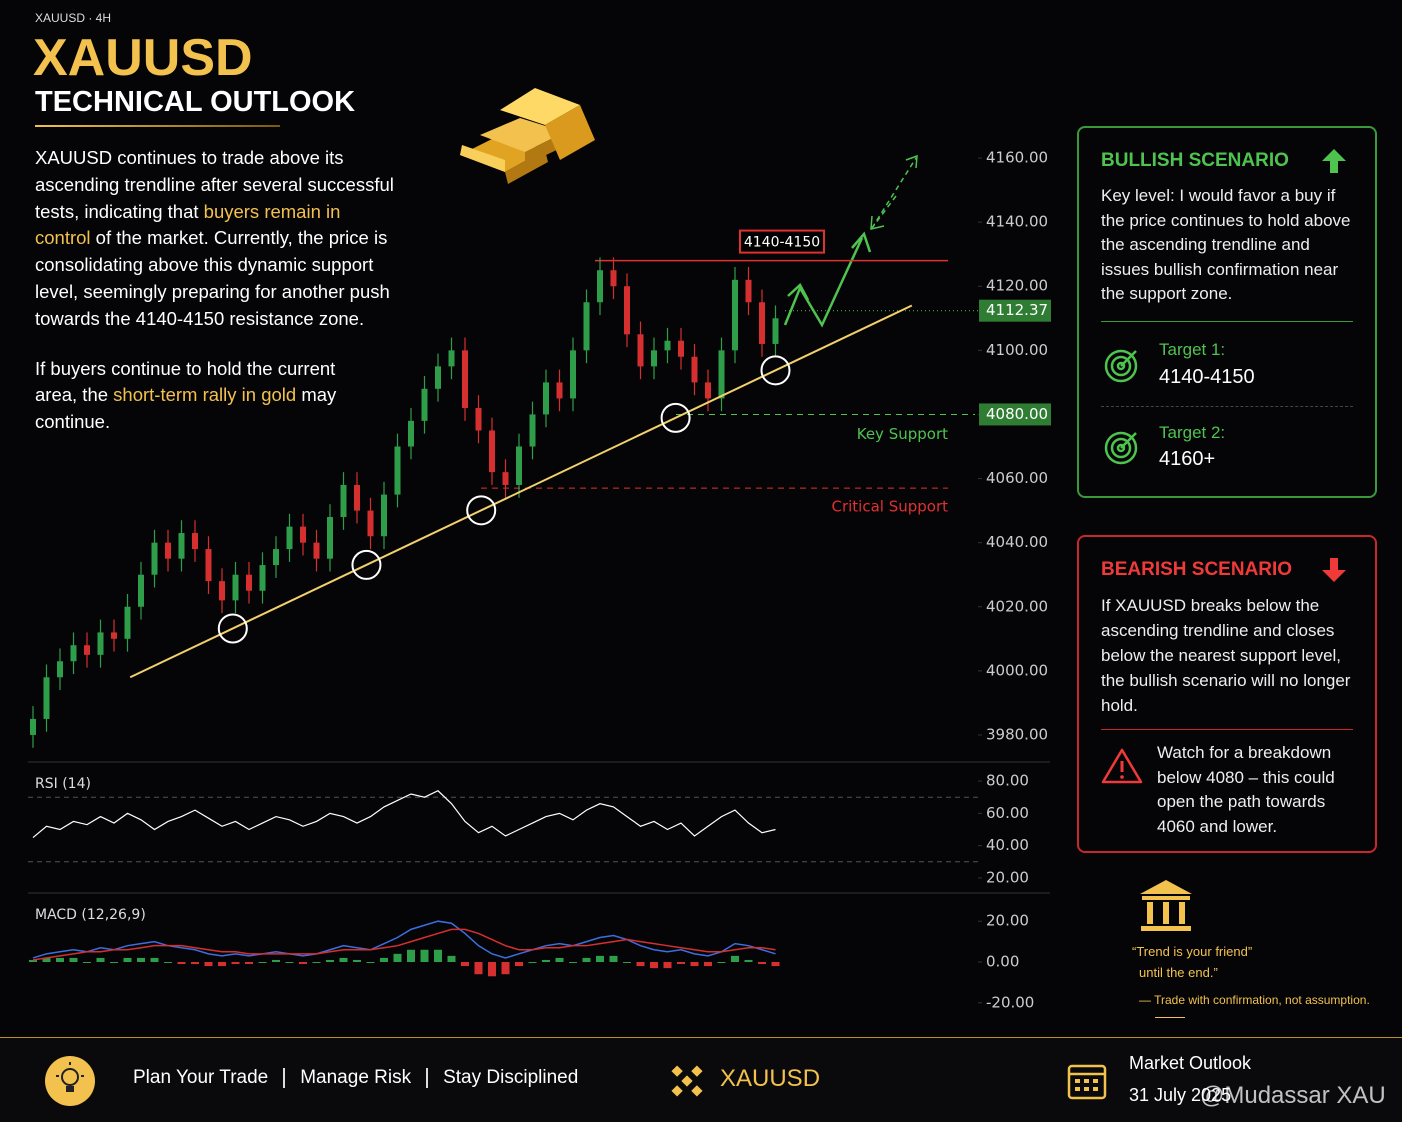  I want to click on down-arrow-icon, so click(1334, 570).